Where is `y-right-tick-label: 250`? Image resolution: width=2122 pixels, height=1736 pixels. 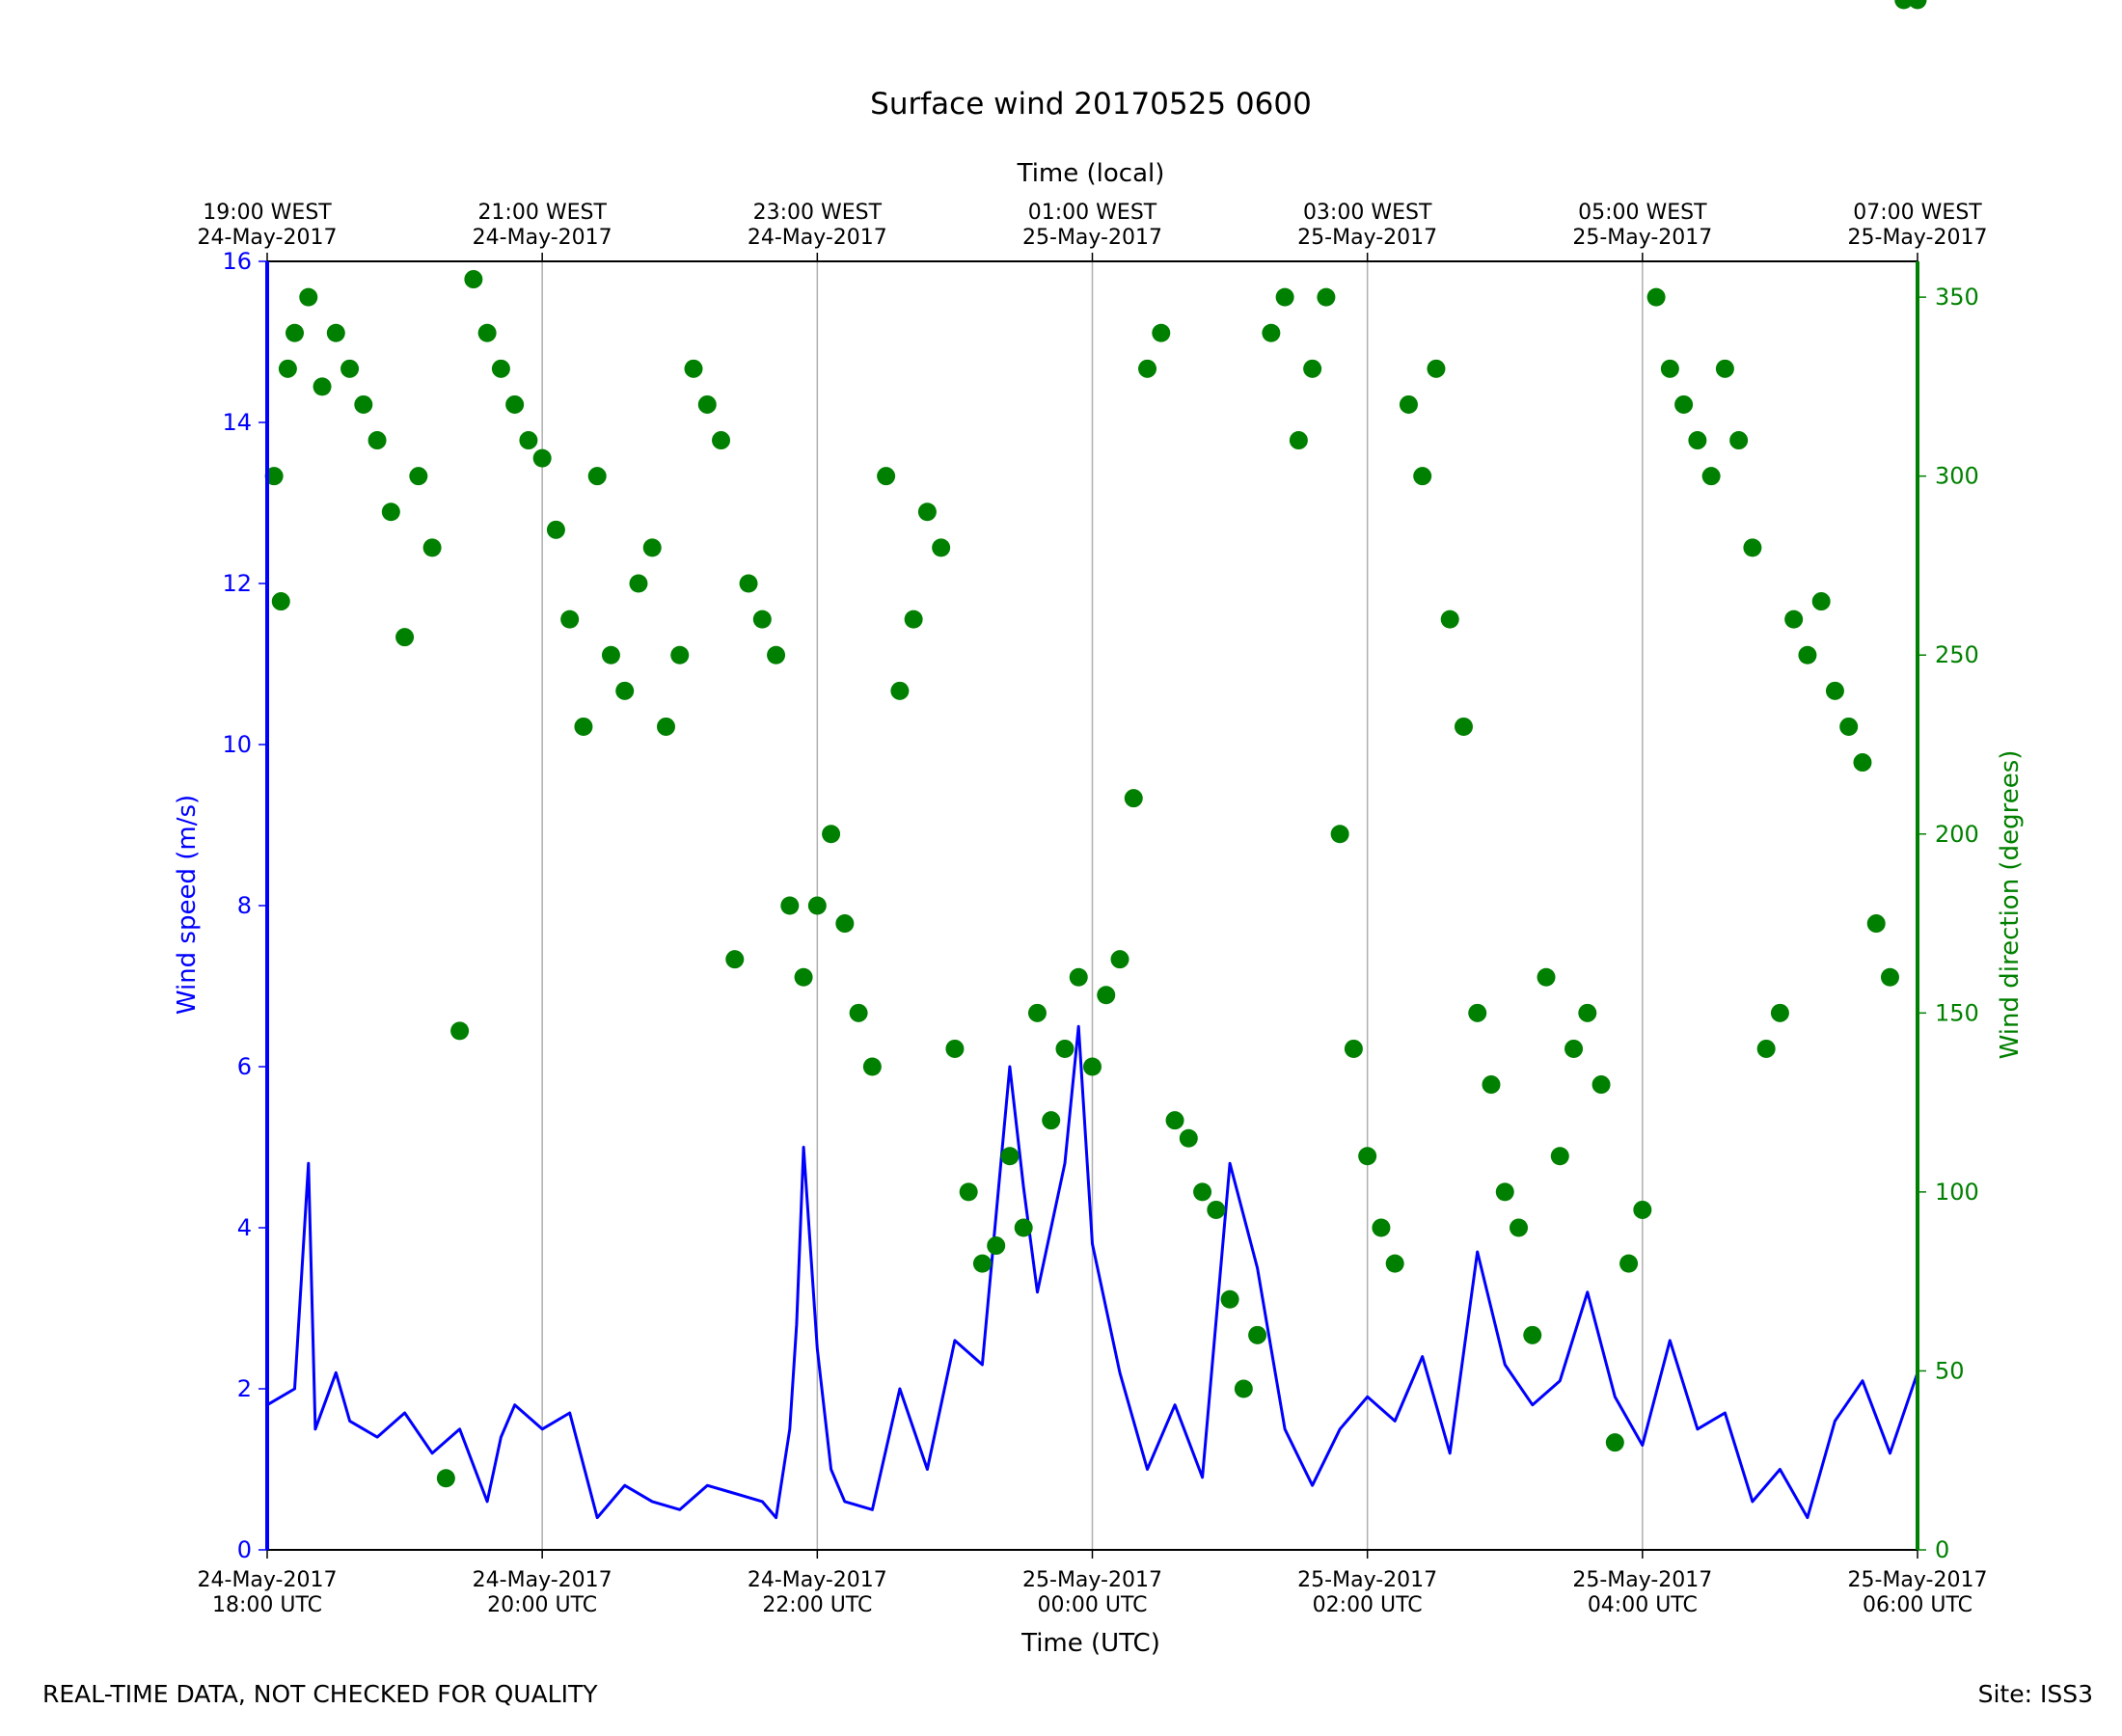 y-right-tick-label: 250 is located at coordinates (1957, 654).